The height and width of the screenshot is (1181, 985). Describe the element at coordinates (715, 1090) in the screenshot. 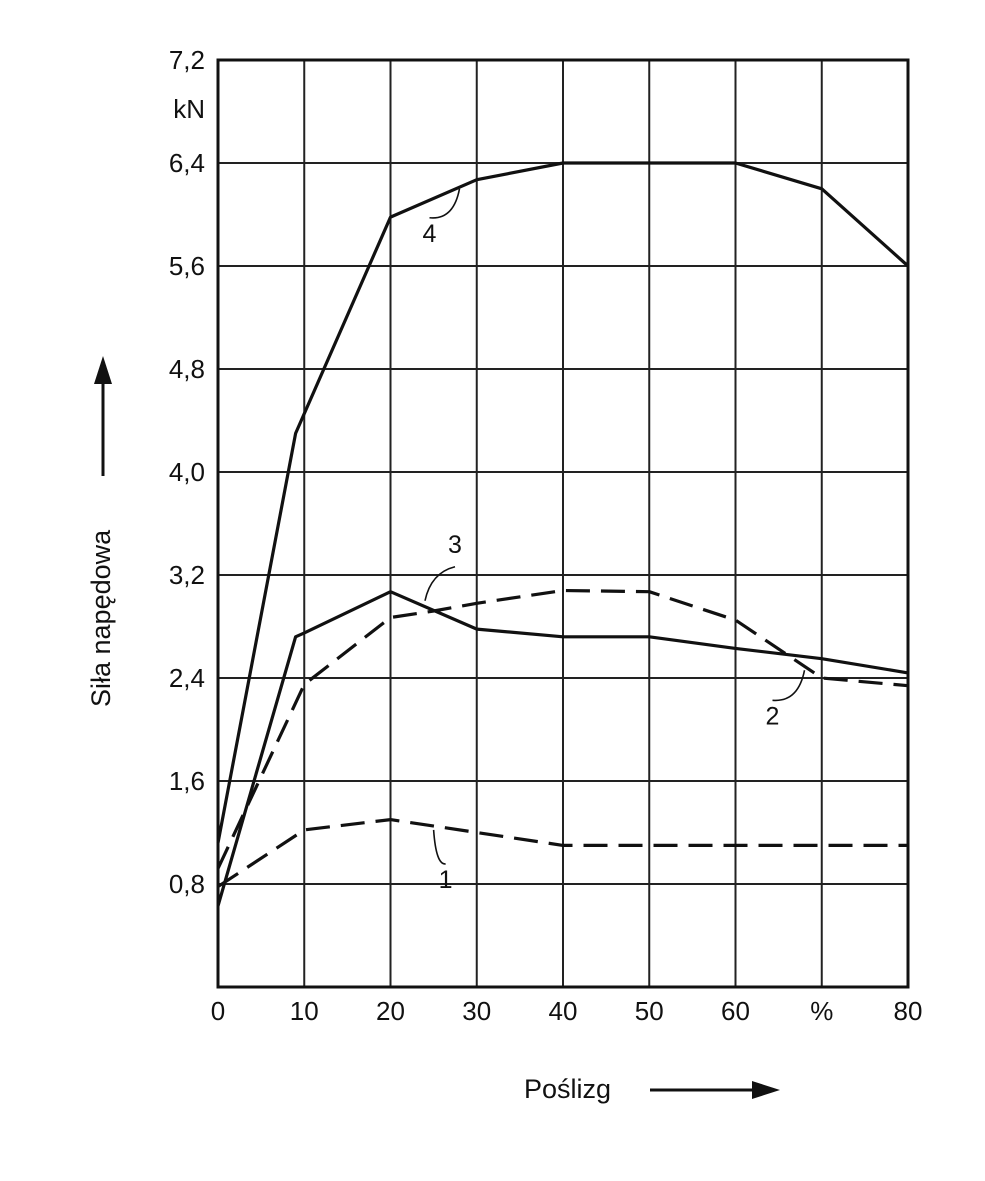

I see `x-axis-arrow` at that location.